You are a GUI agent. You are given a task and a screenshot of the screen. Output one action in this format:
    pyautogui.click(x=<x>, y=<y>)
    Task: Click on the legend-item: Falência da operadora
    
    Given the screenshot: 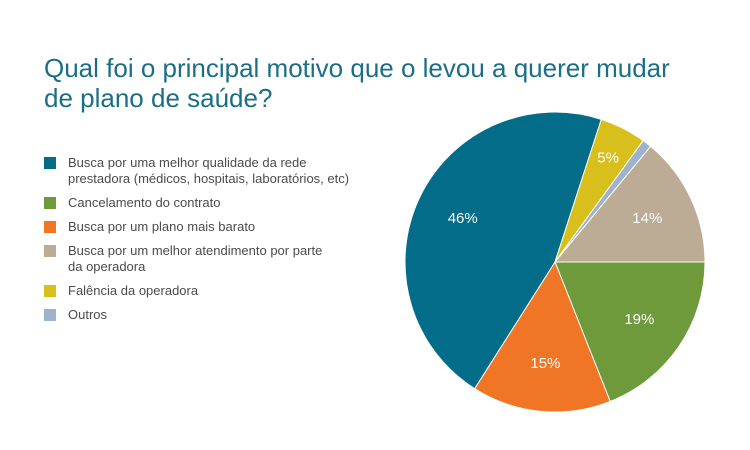 What is the action you would take?
    pyautogui.click(x=219, y=291)
    